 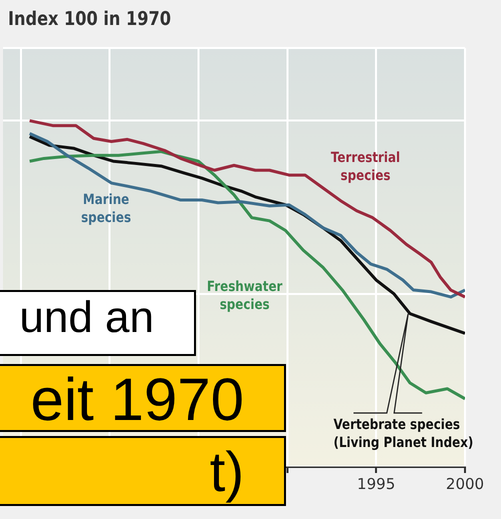 What do you see at coordinates (89, 19) in the screenshot?
I see `chart-title: Index 100 in 1970` at bounding box center [89, 19].